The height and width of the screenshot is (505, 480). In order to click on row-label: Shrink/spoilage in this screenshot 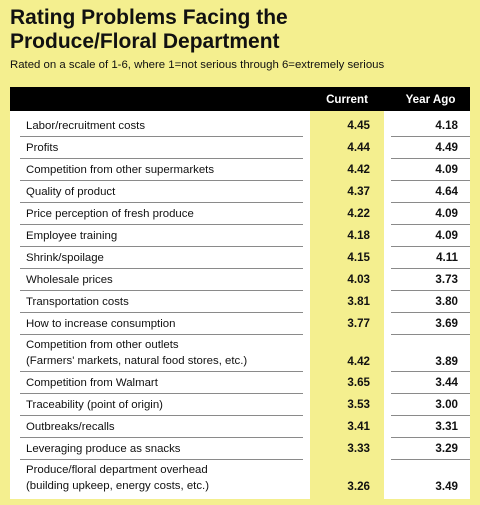, I will do `click(65, 258)`.